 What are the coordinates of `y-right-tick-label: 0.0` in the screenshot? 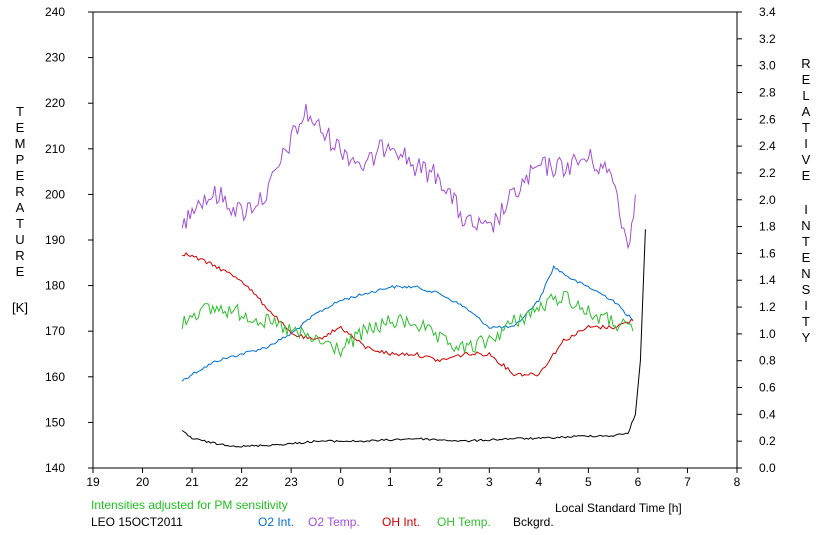 It's located at (767, 468).